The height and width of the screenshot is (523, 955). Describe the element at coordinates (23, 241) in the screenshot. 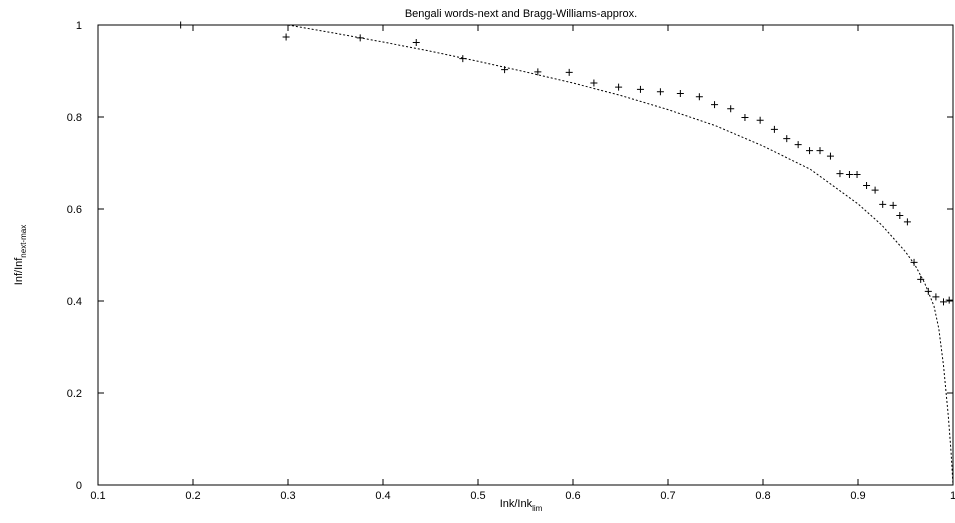

I see `y-axis-label-sub: next-max` at that location.